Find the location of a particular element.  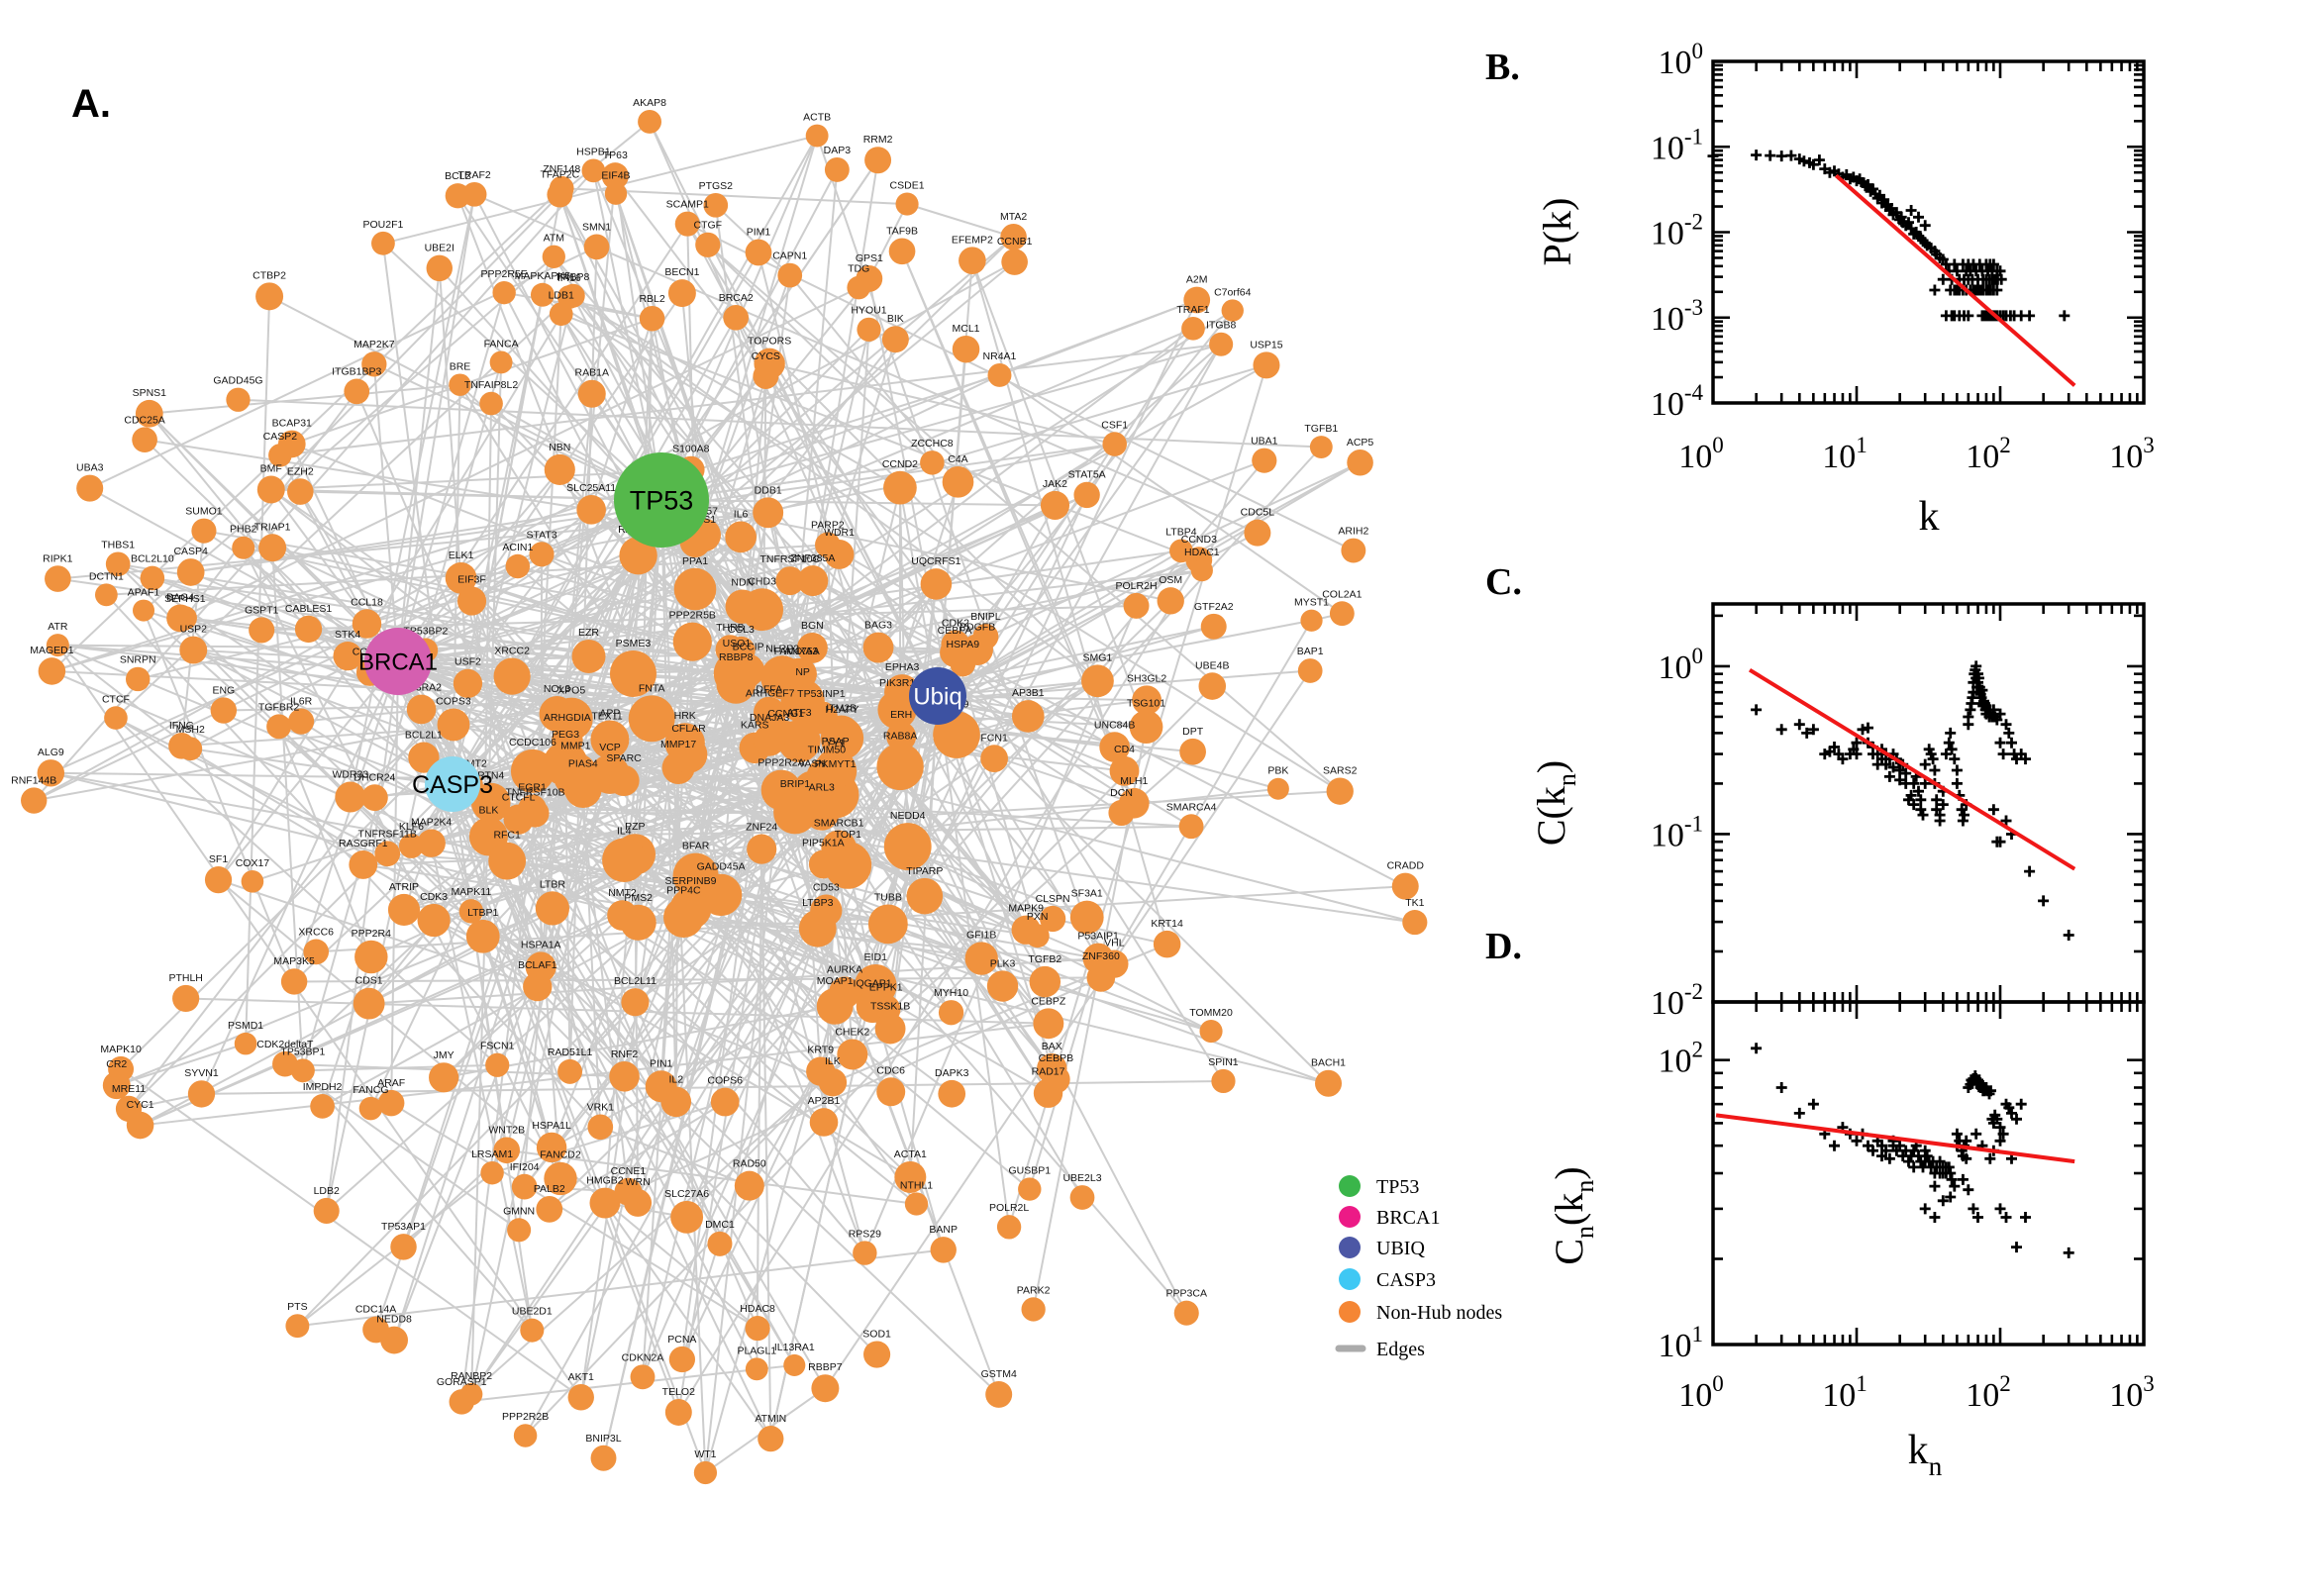

tick-label: 10⁻² is located at coordinates (1677, 1000).